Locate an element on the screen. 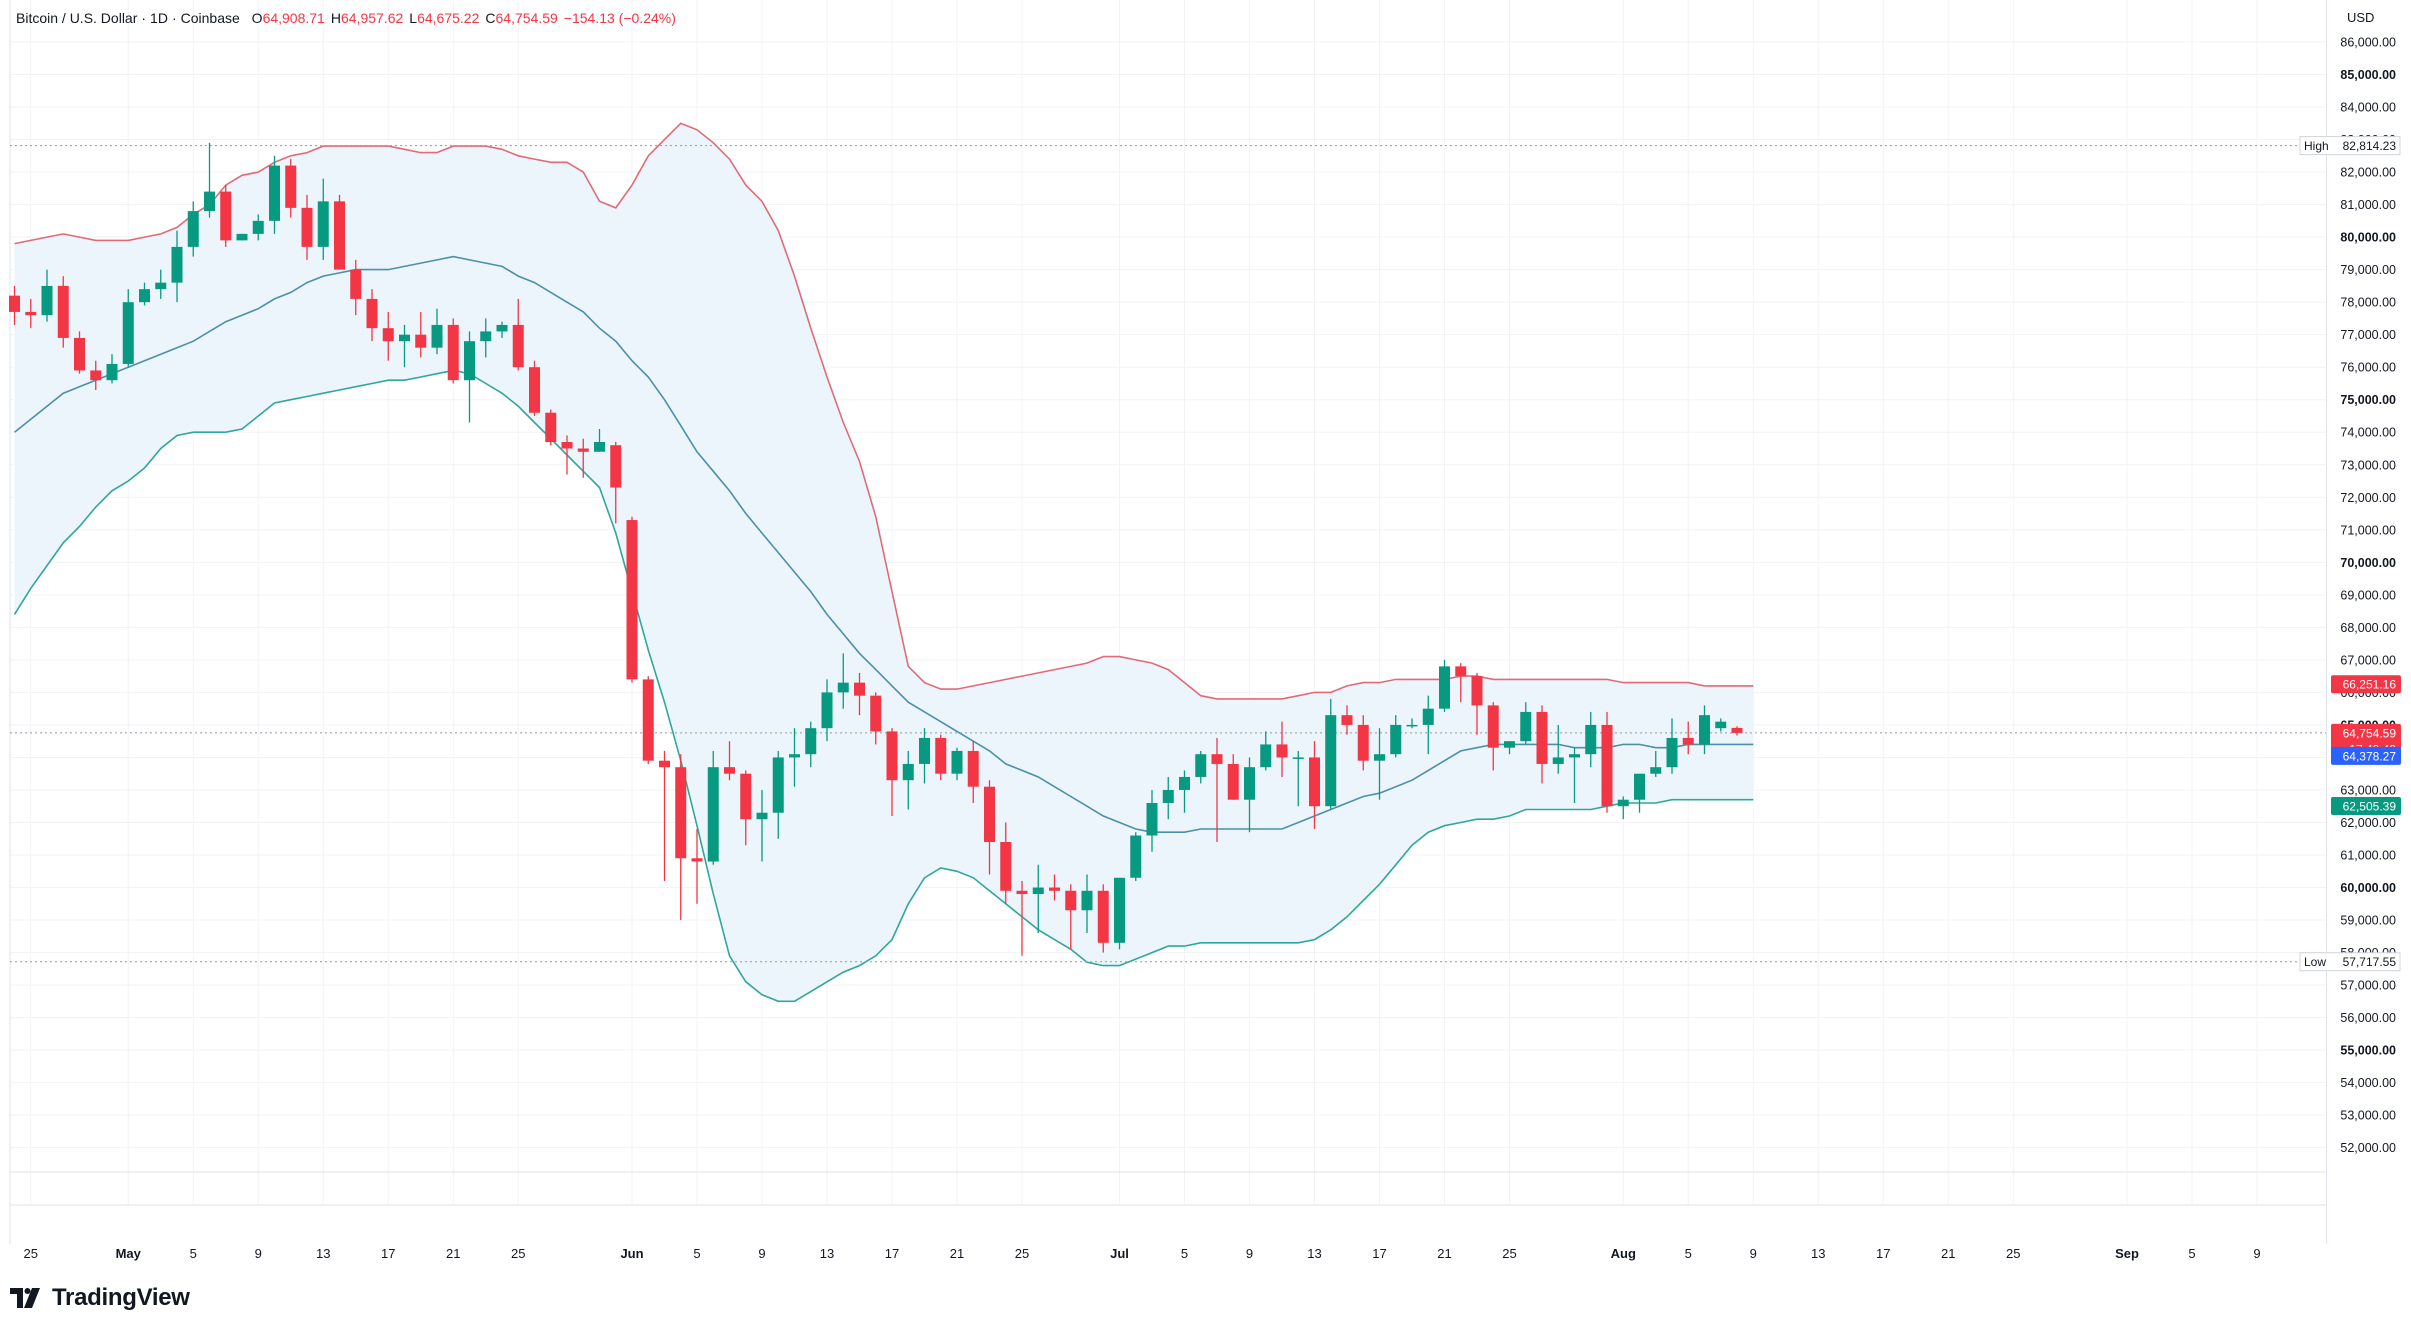 Image resolution: width=2411 pixels, height=1324 pixels. currency-label: USD is located at coordinates (2361, 17).